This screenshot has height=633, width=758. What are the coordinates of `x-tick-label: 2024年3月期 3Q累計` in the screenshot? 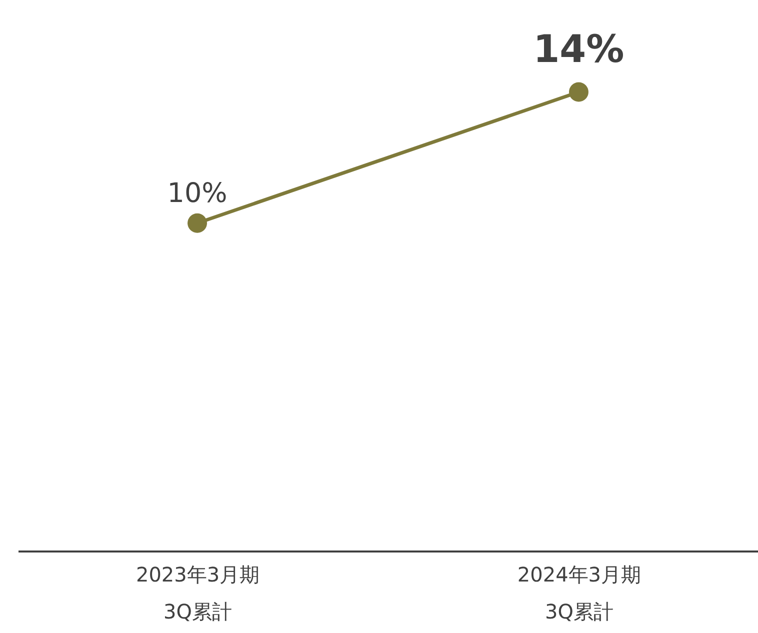 It's located at (579, 593).